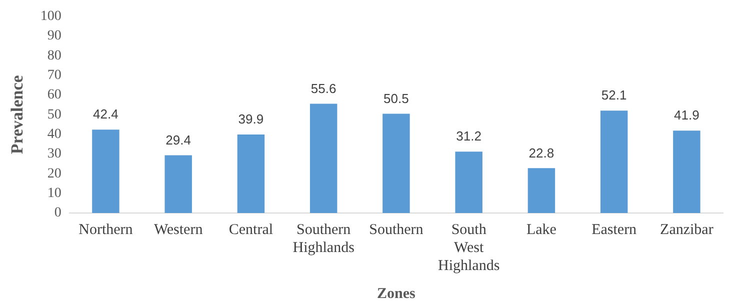  Describe the element at coordinates (396, 230) in the screenshot. I see `x-tick-label: Southern` at that location.